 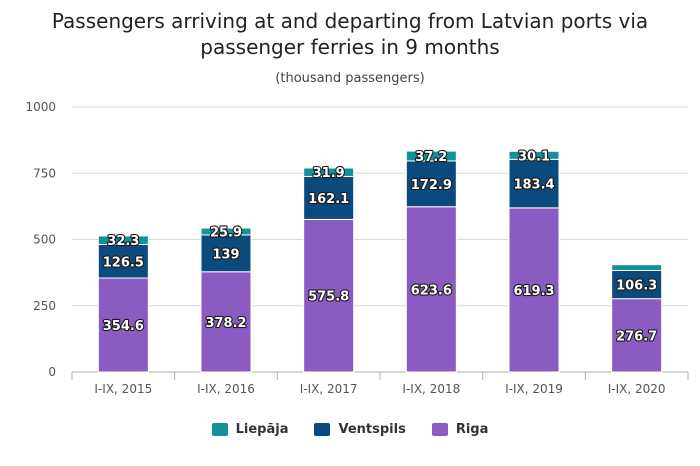 I want to click on data-label-riga-1: 378.2, so click(x=225, y=323).